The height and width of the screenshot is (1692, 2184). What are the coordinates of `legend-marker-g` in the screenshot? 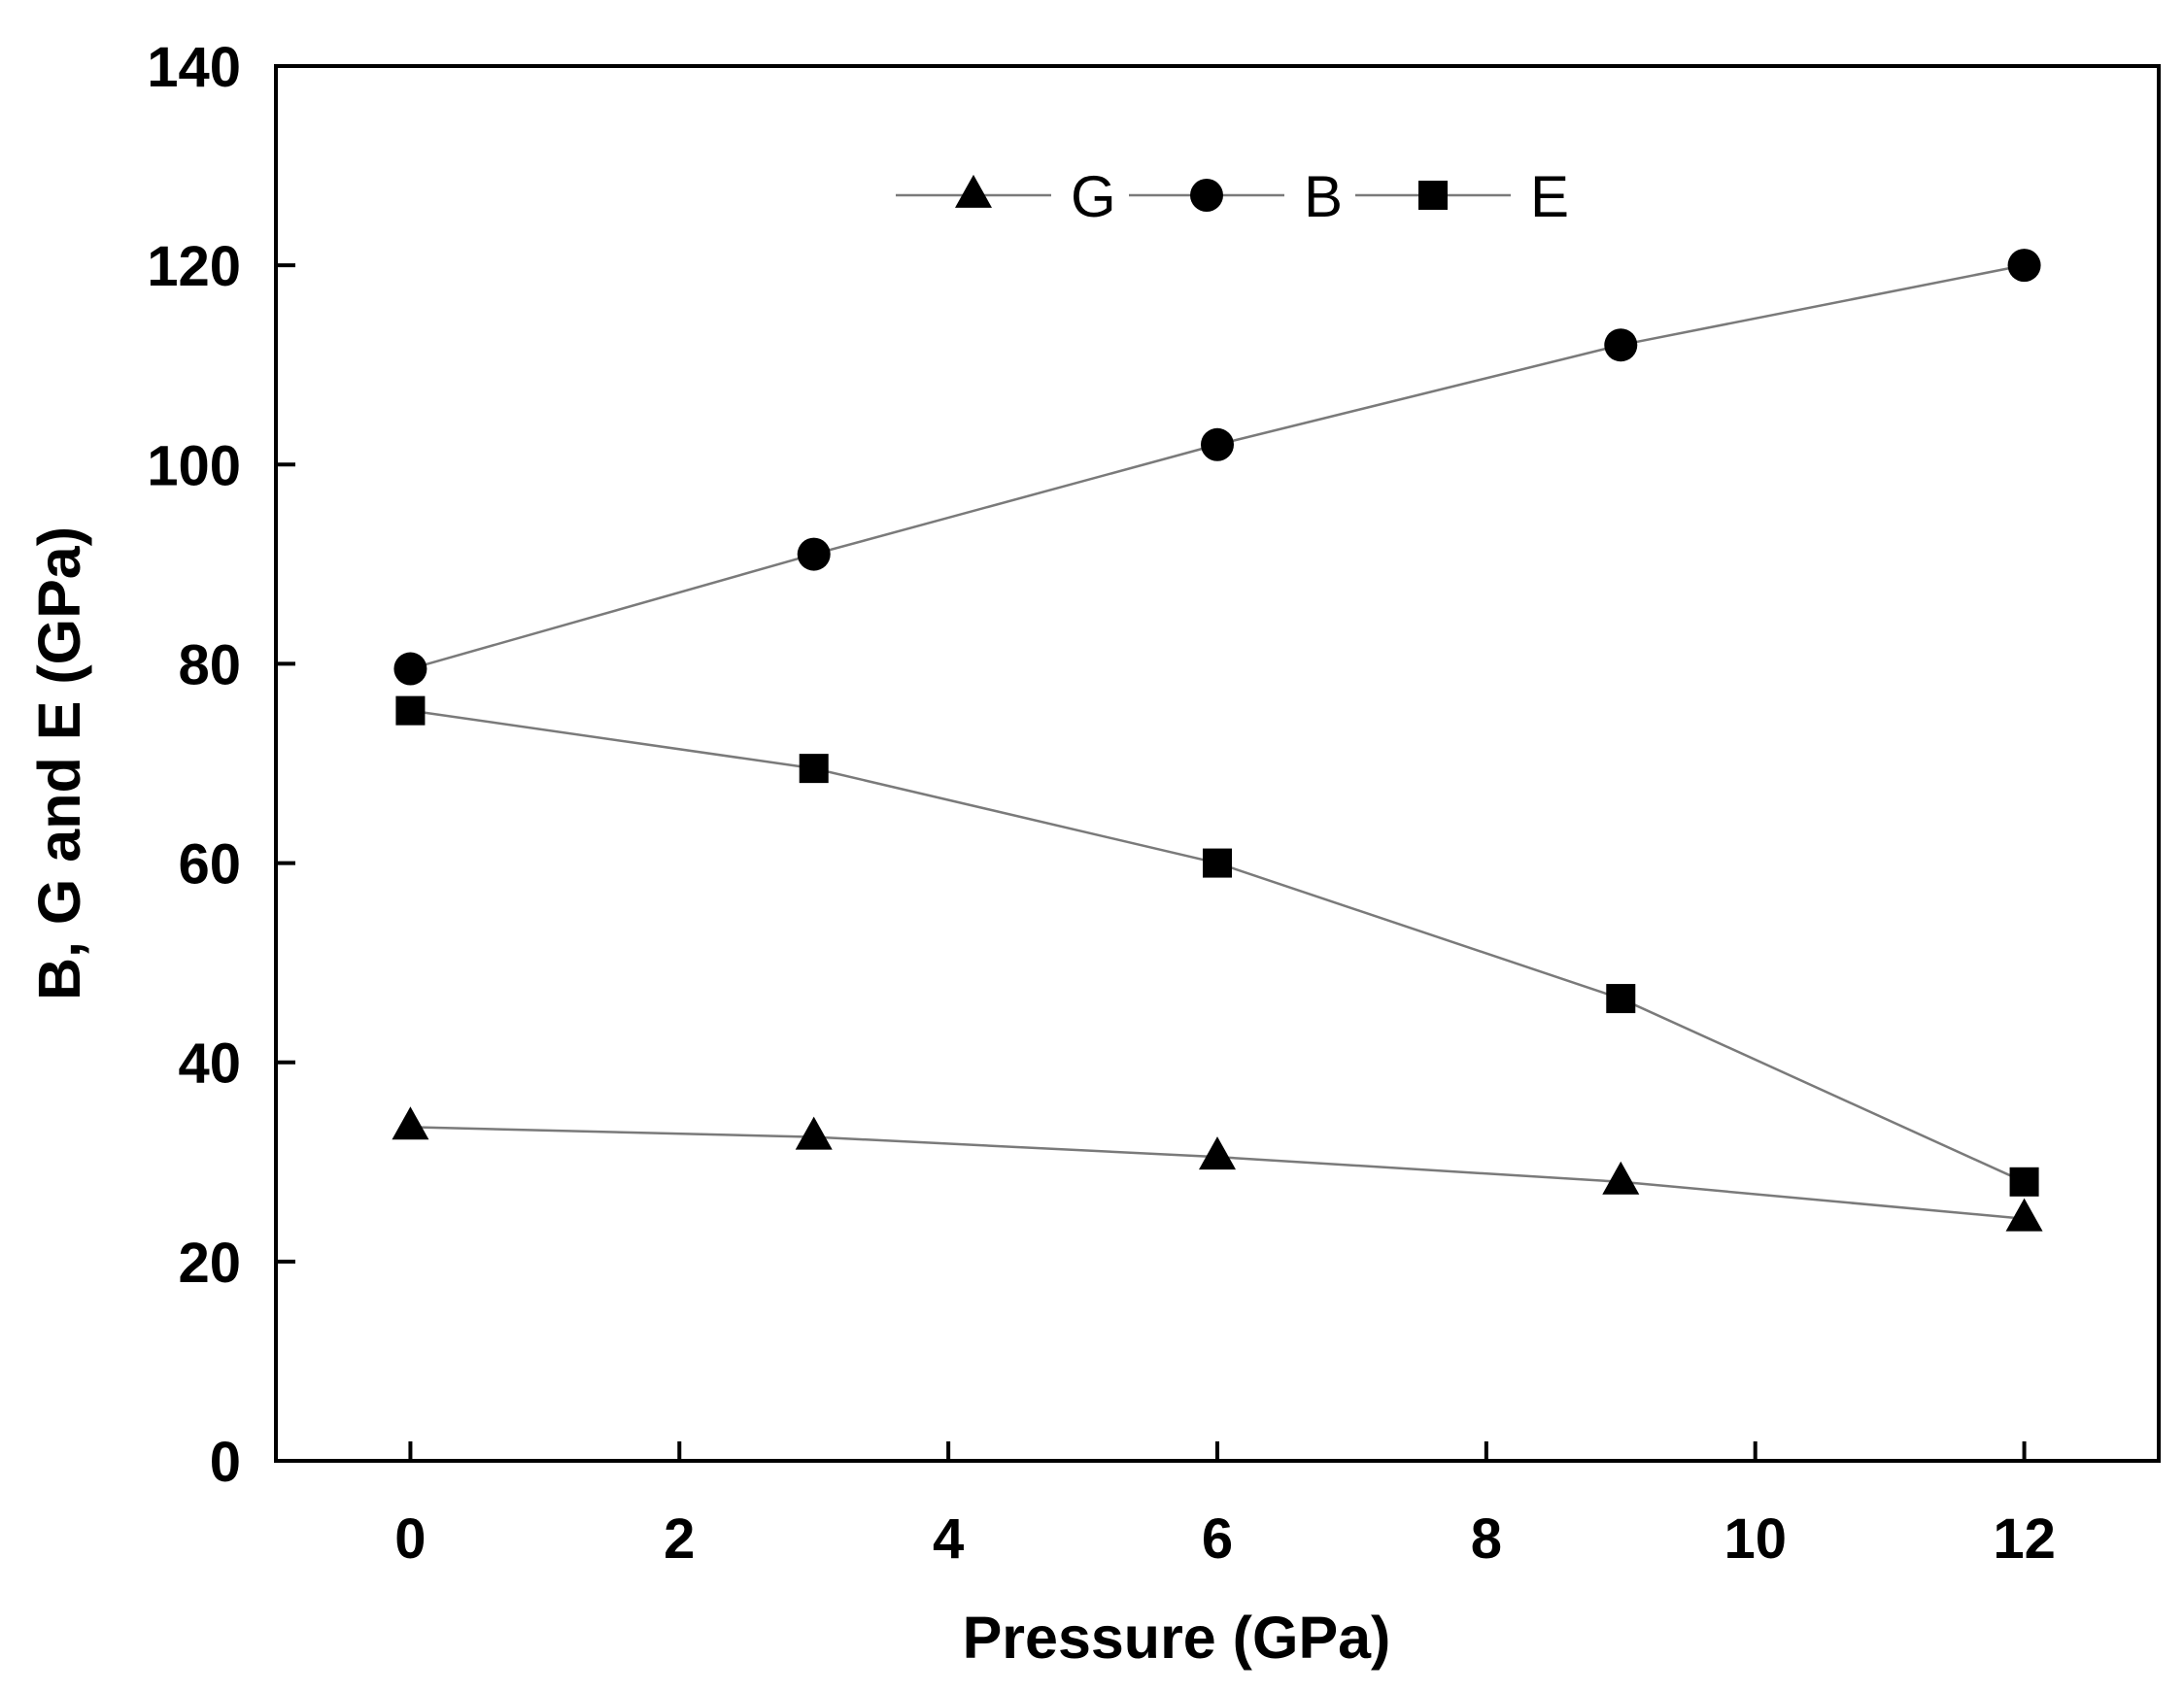 It's located at (973, 191).